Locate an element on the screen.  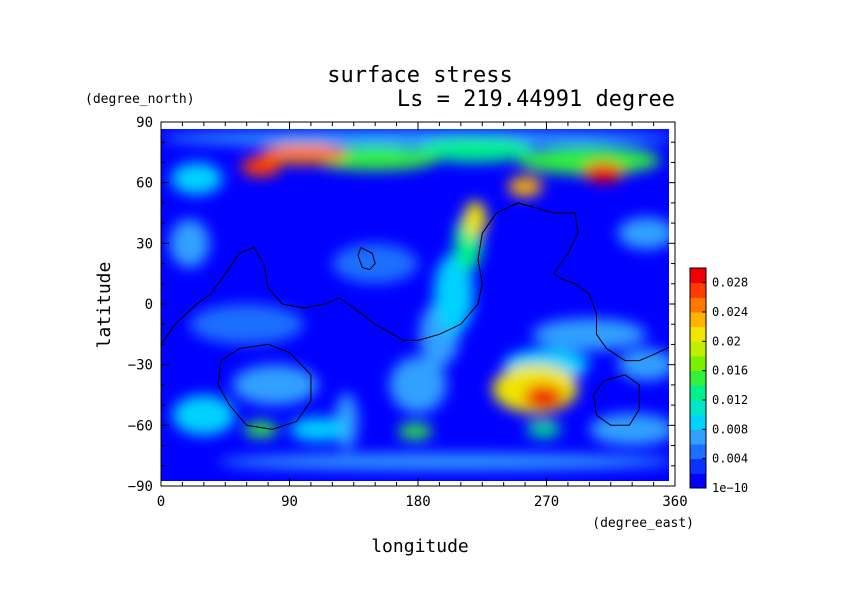
y-tick-label: −90 is located at coordinates (140, 487).